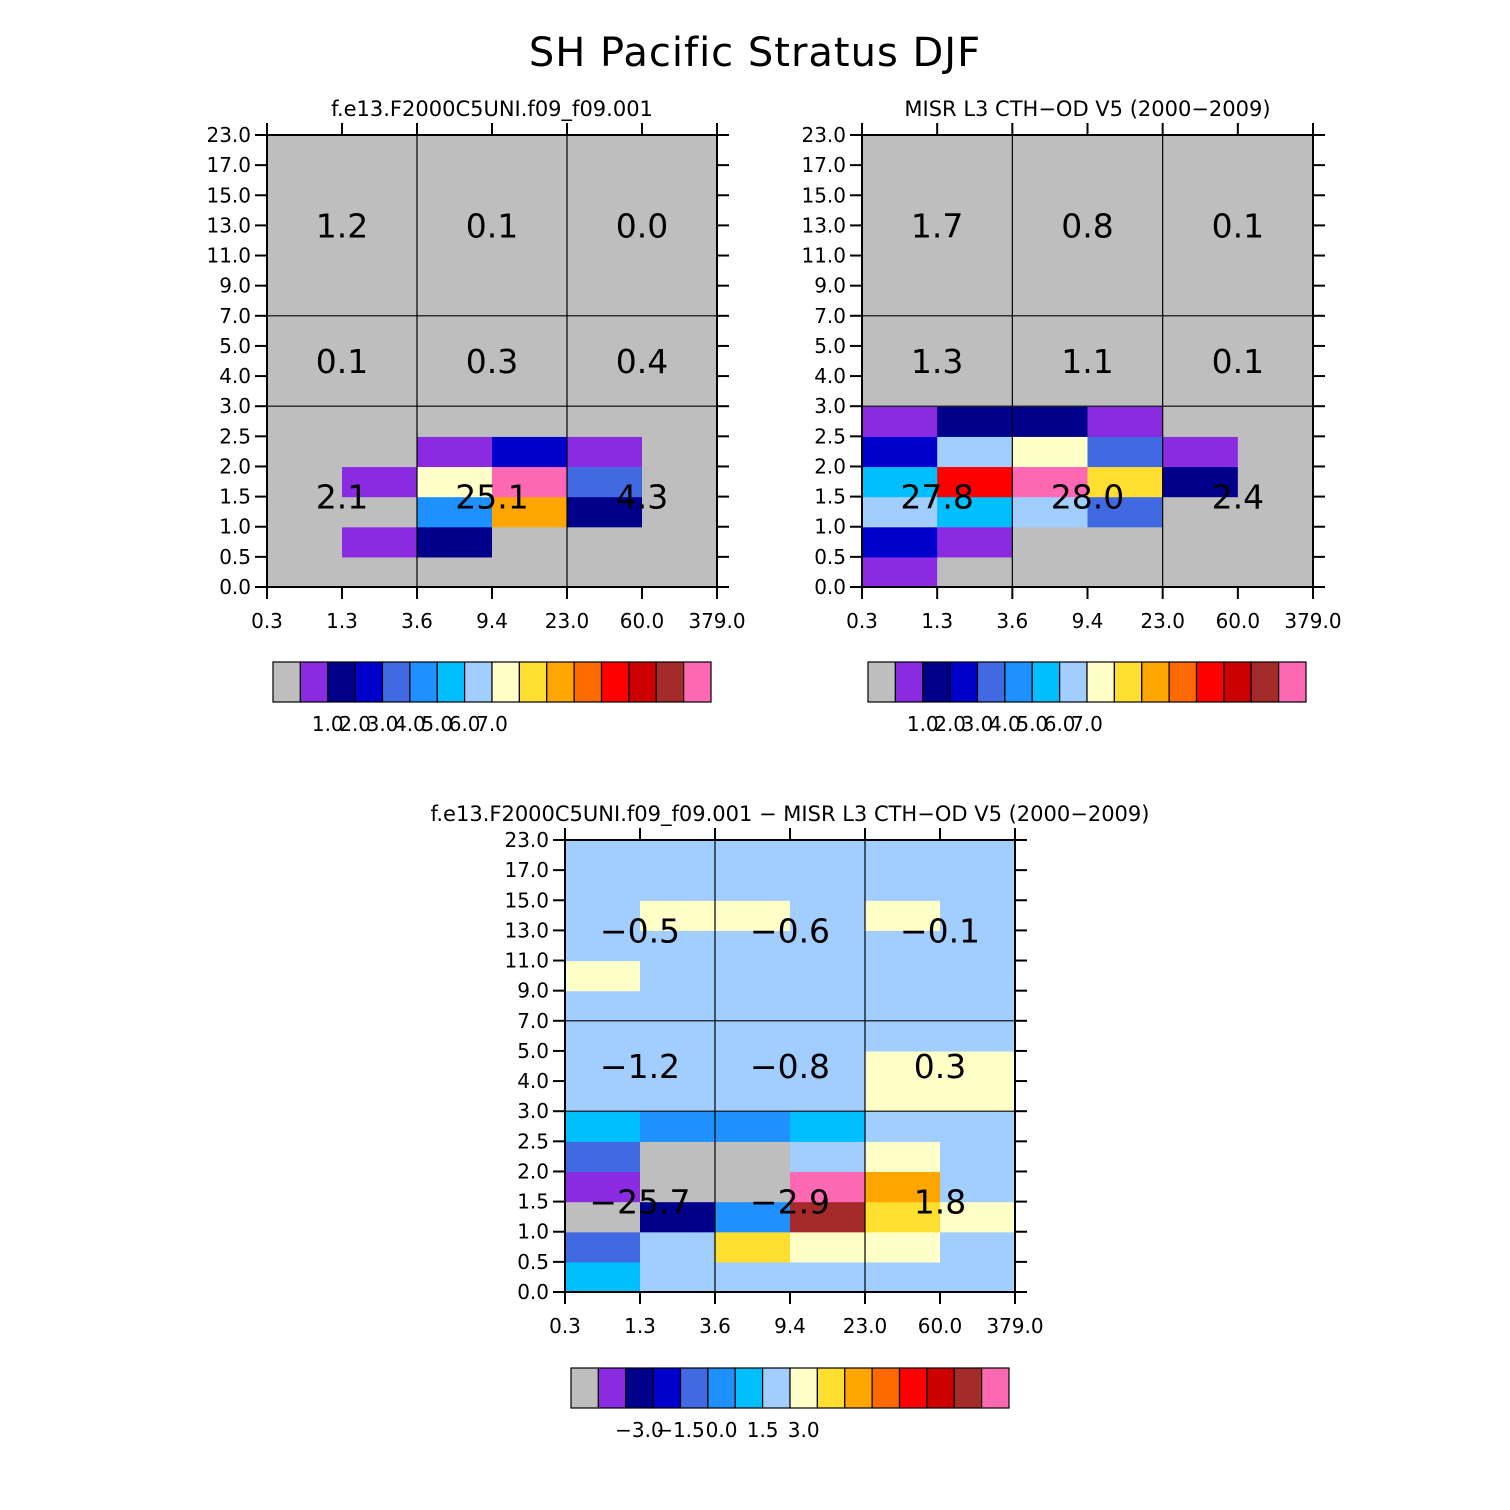  I want to click on colorbar-label: 7.0, so click(1087, 724).